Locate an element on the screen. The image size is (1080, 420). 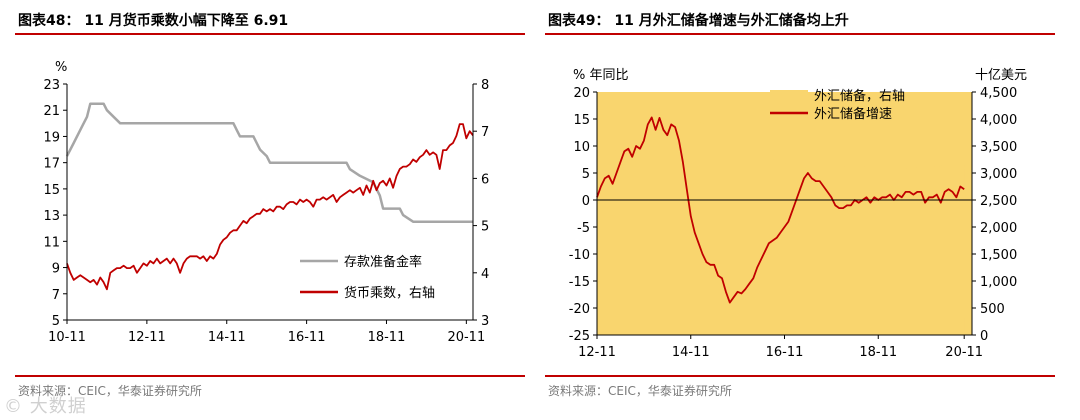
legend-label: 货币乘数，右轴 is located at coordinates (389, 293).